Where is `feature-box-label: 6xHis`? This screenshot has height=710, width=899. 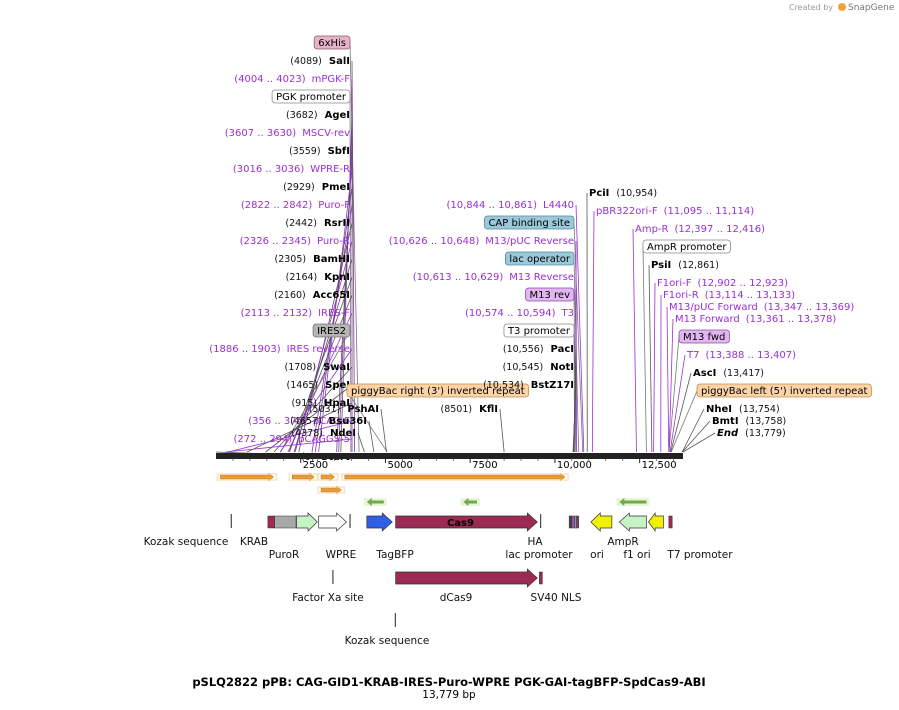 feature-box-label: 6xHis is located at coordinates (332, 43).